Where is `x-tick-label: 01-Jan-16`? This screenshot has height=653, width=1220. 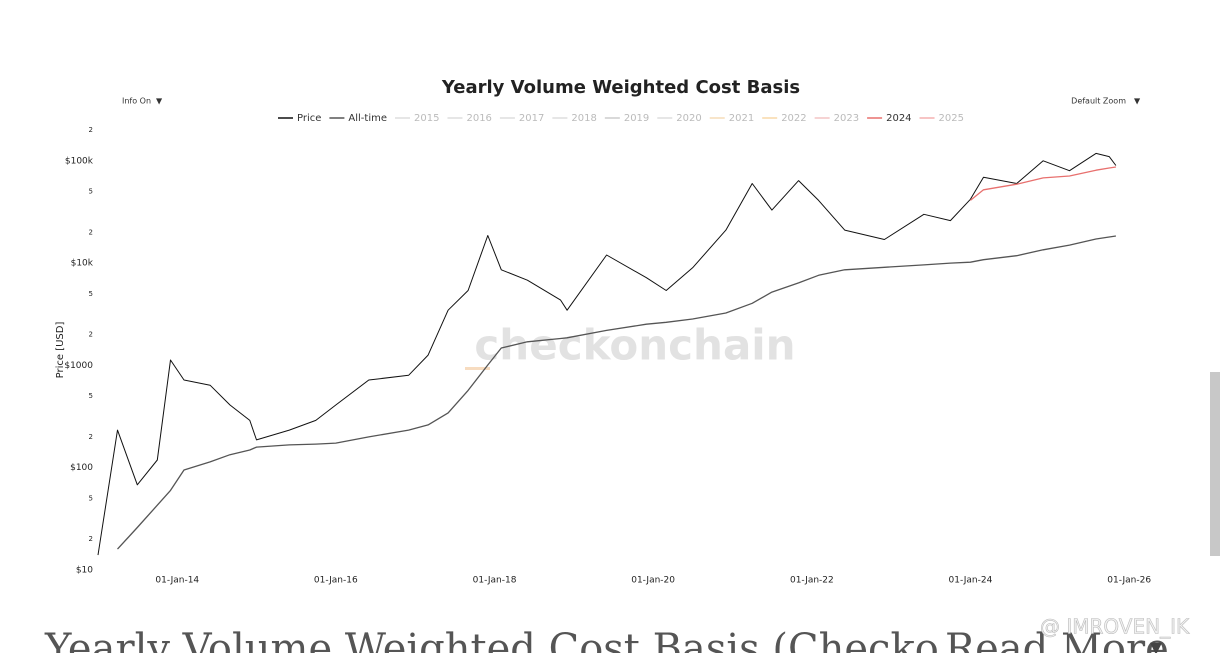 x-tick-label: 01-Jan-16 is located at coordinates (336, 581).